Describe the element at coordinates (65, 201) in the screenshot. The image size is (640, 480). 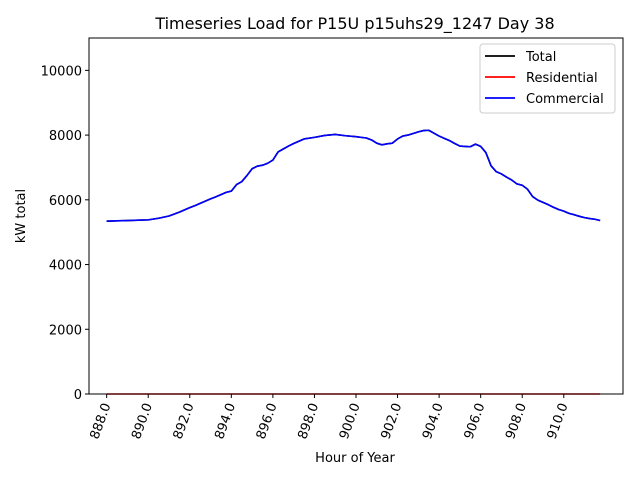
I see `y-tick-label: 6000` at that location.